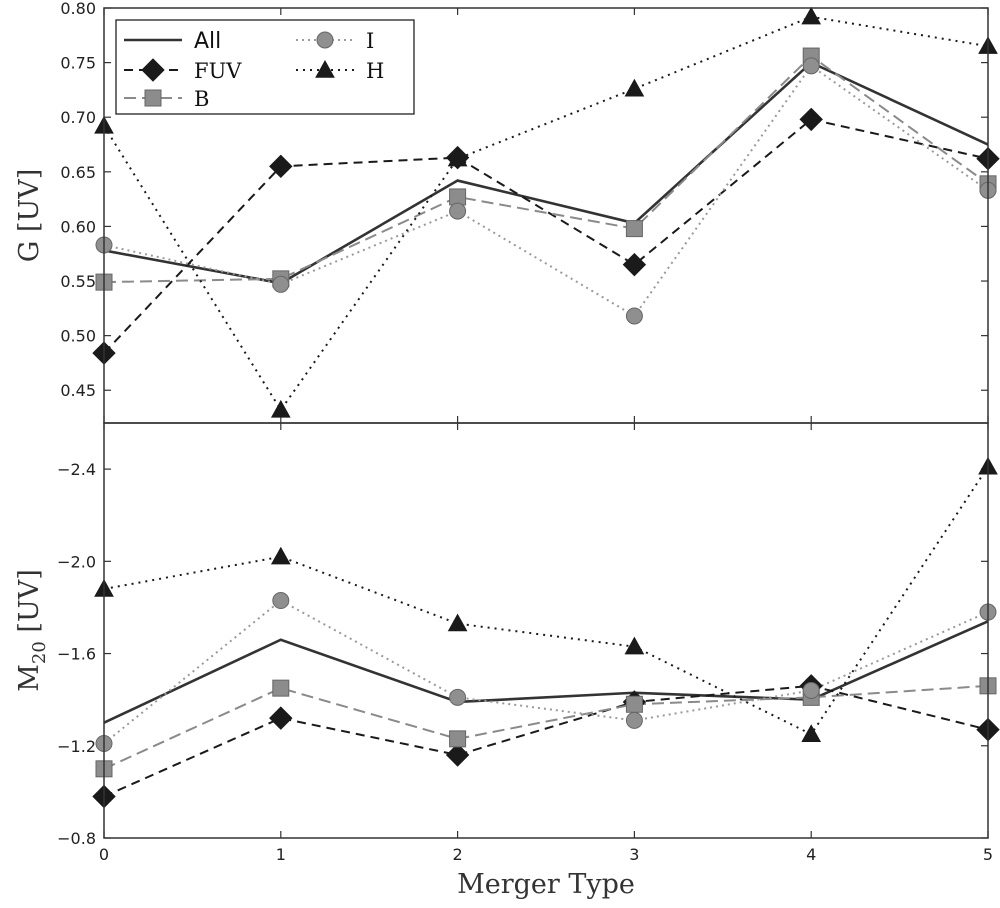  Describe the element at coordinates (458, 854) in the screenshot. I see `x-tick-label: 2` at that location.